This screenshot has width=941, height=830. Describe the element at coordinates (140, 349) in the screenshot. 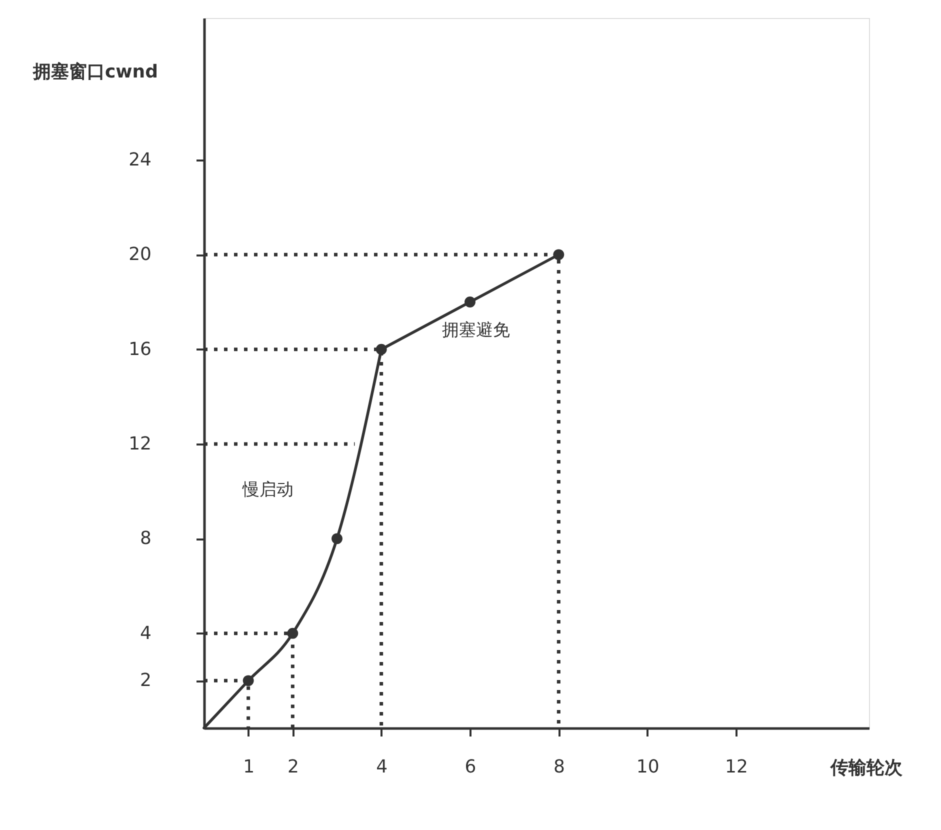

I see `y-tick-label: 16` at that location.